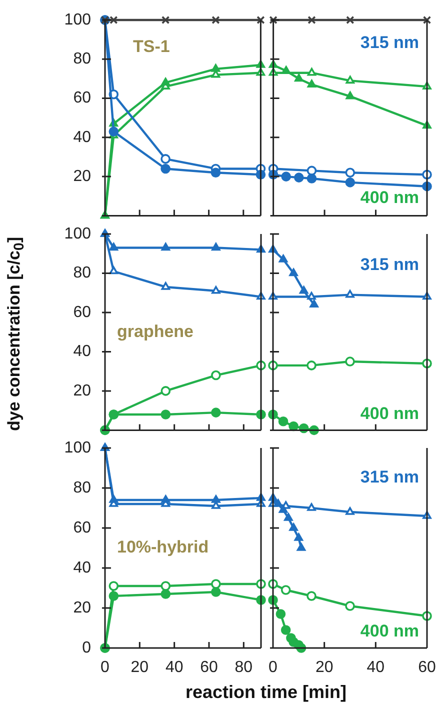 The height and width of the screenshot is (716, 437). I want to click on annotation: graphene, so click(155, 331).